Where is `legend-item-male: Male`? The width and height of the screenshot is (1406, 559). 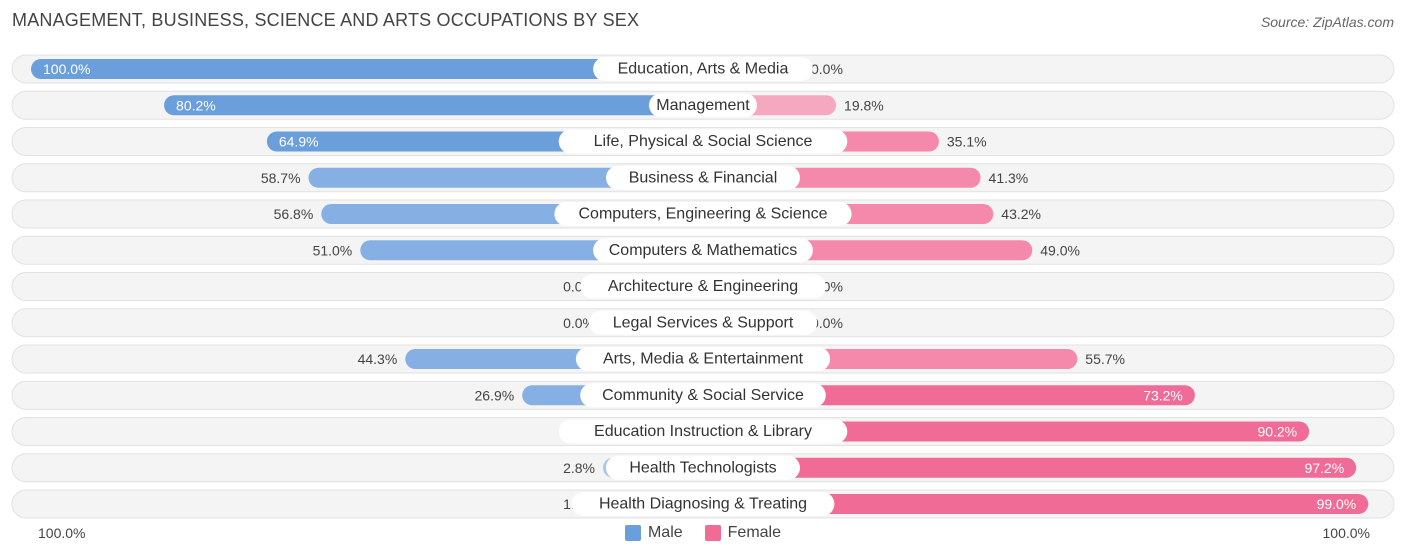 legend-item-male: Male is located at coordinates (653, 533).